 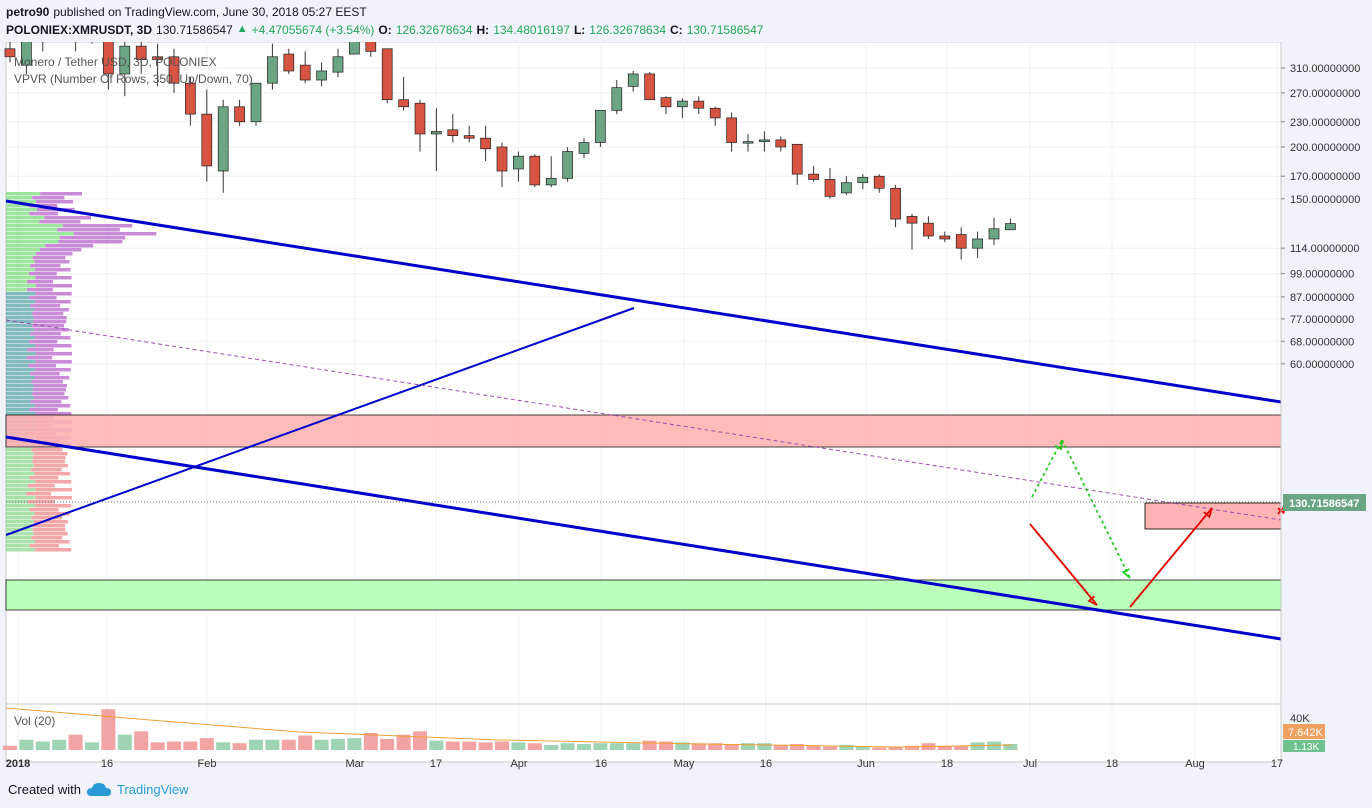 What do you see at coordinates (509, 727) in the screenshot?
I see `volume-ma-line` at bounding box center [509, 727].